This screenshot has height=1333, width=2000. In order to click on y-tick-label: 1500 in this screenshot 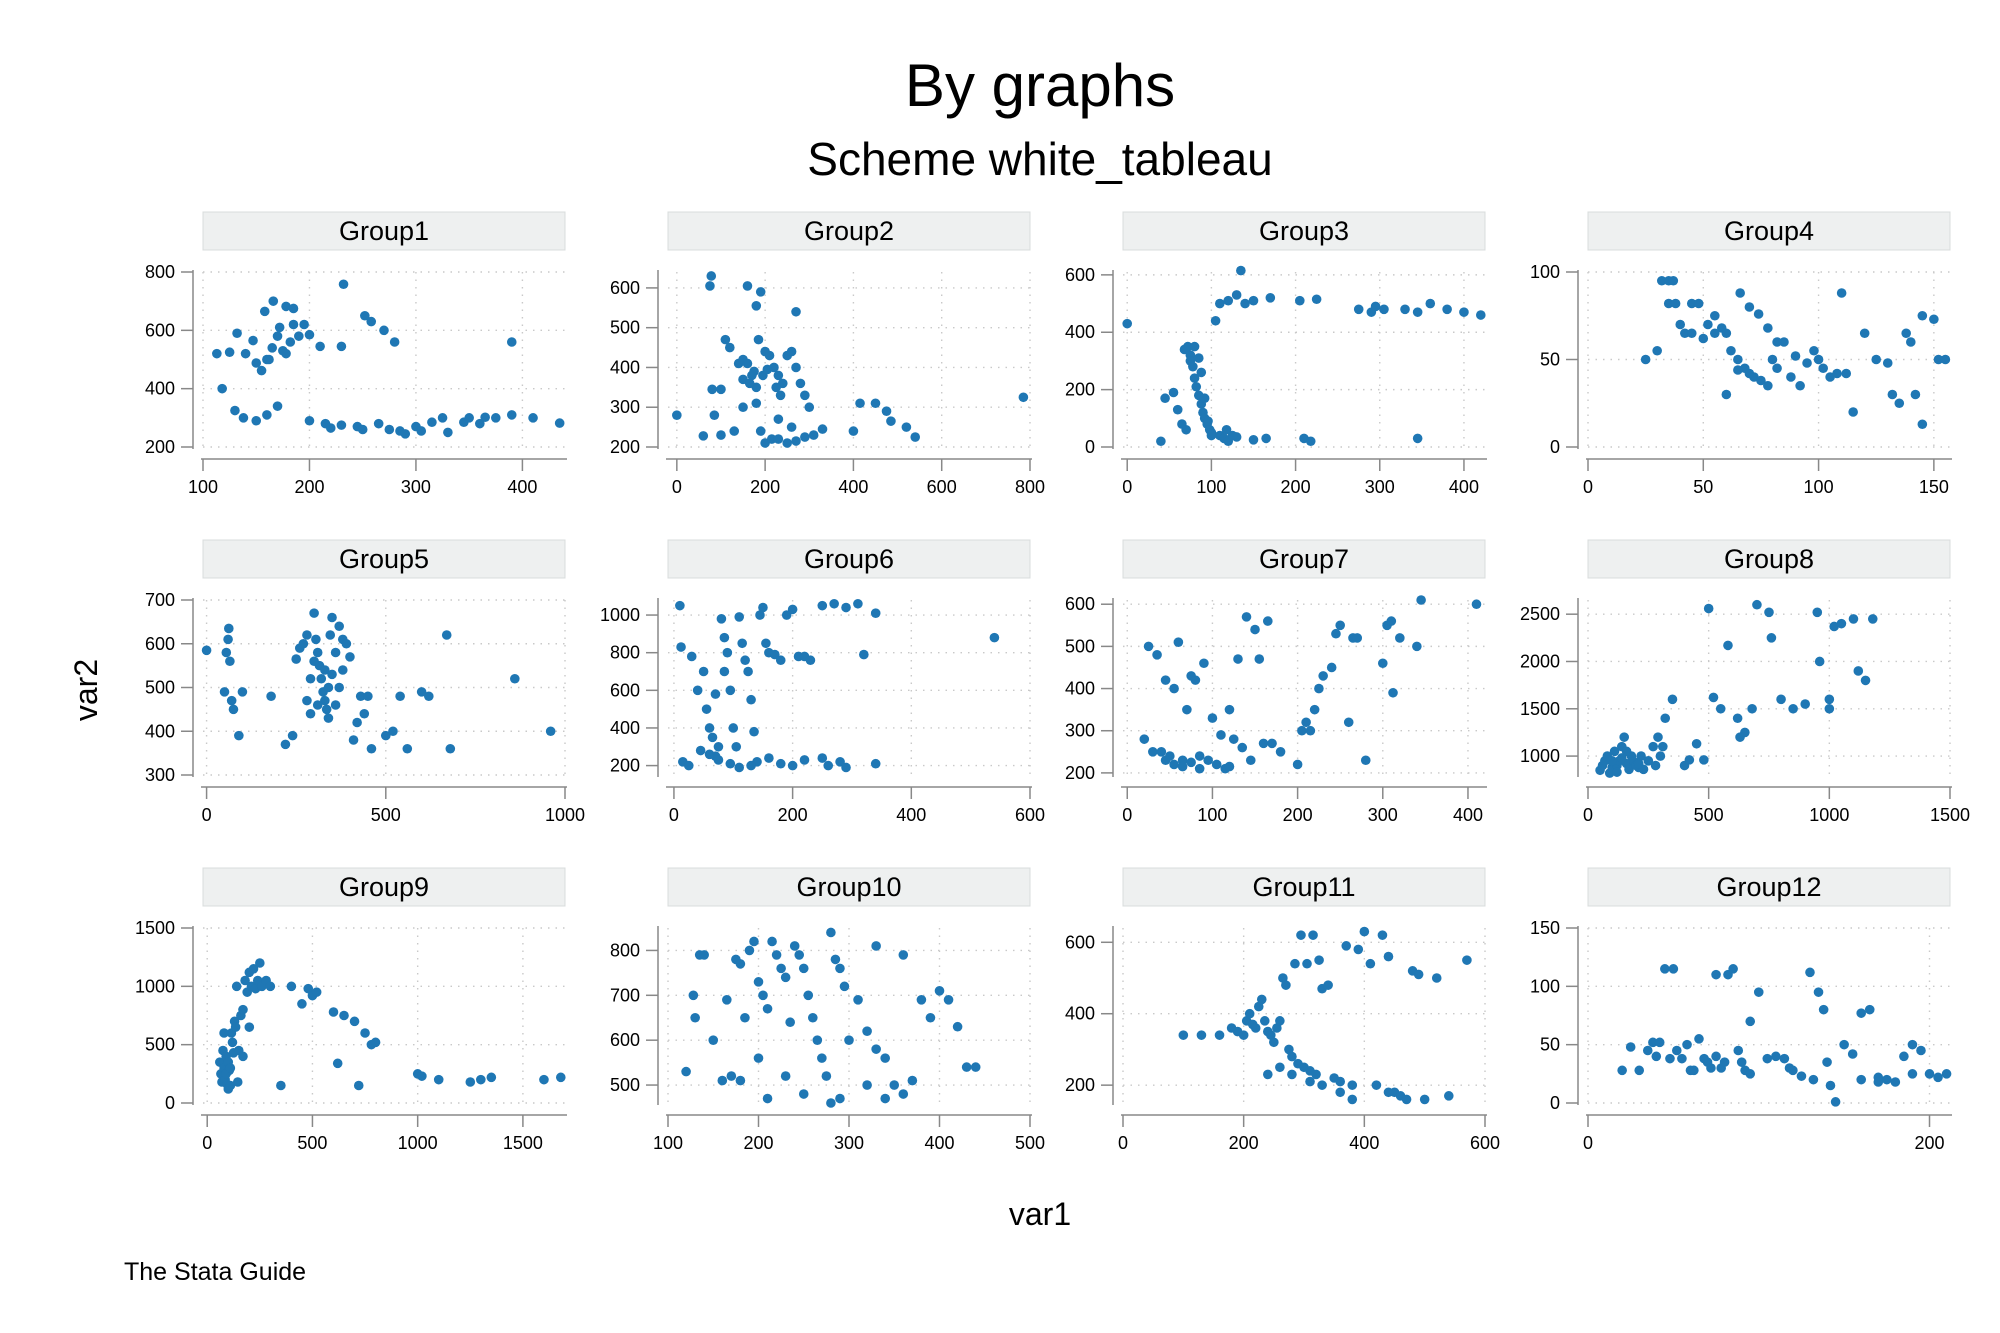, I will do `click(155, 928)`.